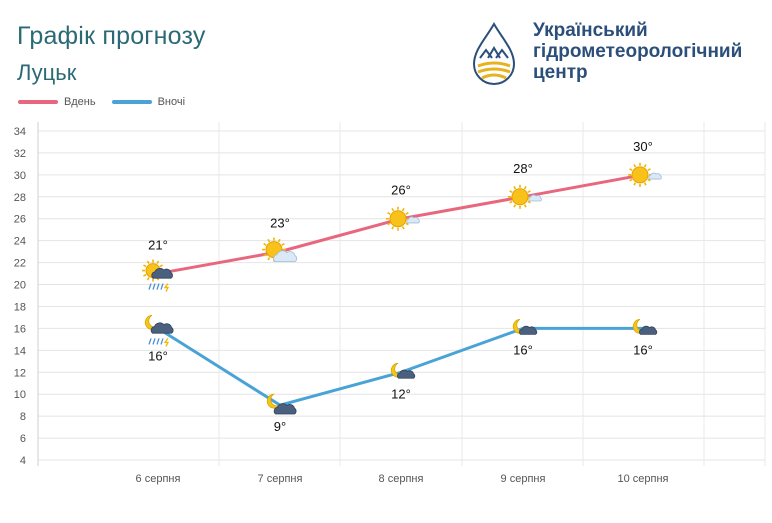  I want to click on chart-legend: Вдень Вночі, so click(109, 102).